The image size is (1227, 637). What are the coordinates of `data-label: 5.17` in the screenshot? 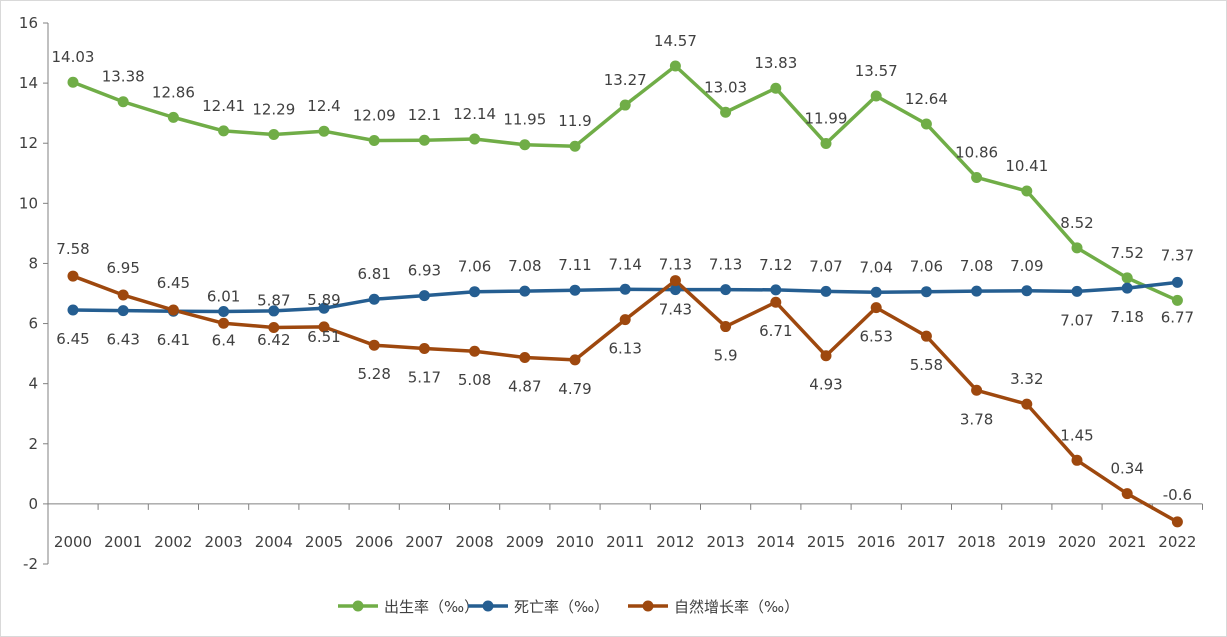 It's located at (424, 378).